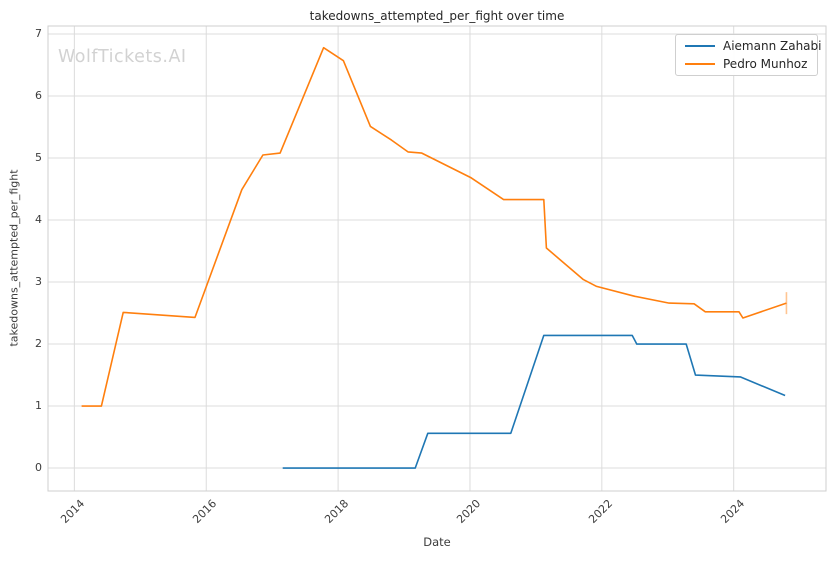 The height and width of the screenshot is (561, 832). I want to click on legend-item-aiemann-zahabi: Aiemann Zahabi, so click(748, 46).